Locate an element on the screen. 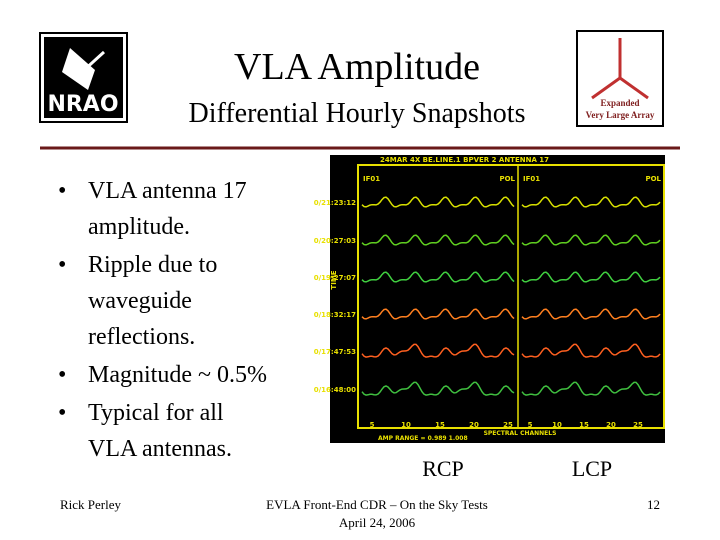 The height and width of the screenshot is (540, 720). evla-logo: Expanded Very Large Array is located at coordinates (620, 78).